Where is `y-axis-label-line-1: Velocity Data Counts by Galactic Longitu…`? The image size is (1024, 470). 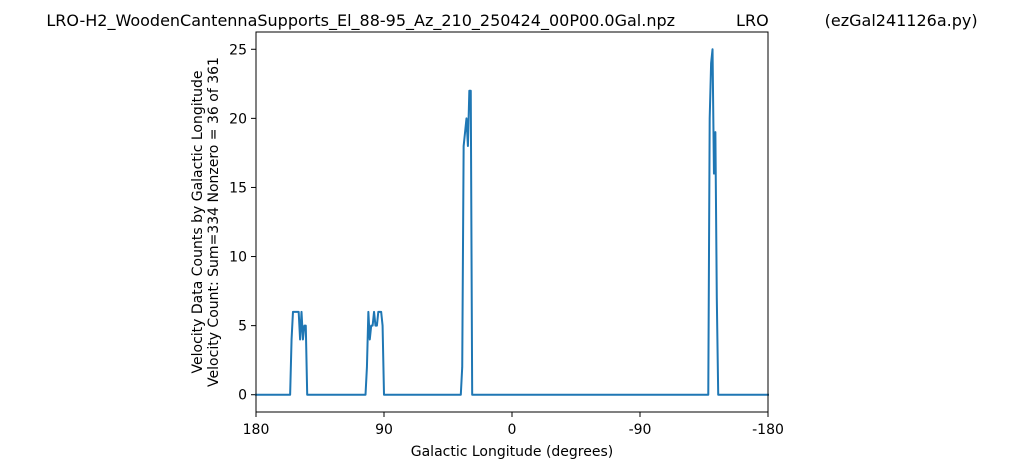 y-axis-label-line-1: Velocity Data Counts by Galactic Longitu… is located at coordinates (198, 222).